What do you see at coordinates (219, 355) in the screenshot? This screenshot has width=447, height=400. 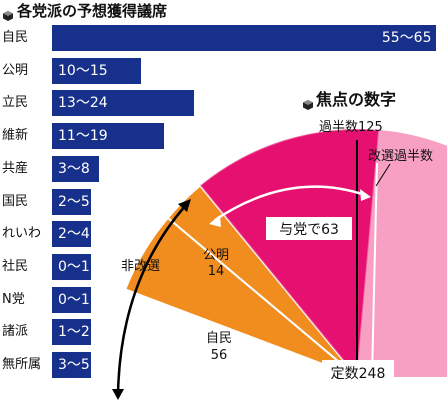 I see `ldp-value: 56` at bounding box center [219, 355].